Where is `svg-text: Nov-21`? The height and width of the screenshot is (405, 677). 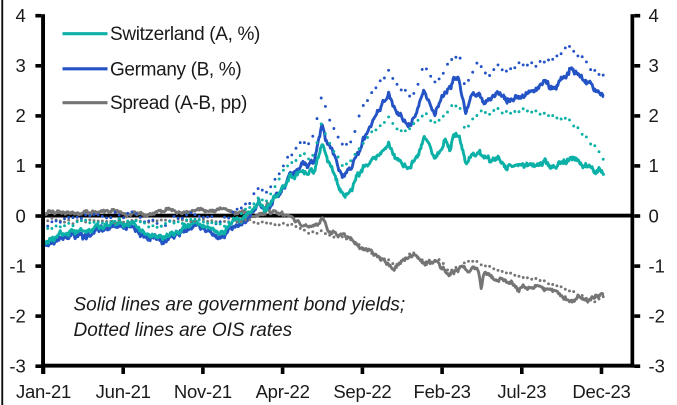
svg-text: Nov-21 is located at coordinates (203, 391).